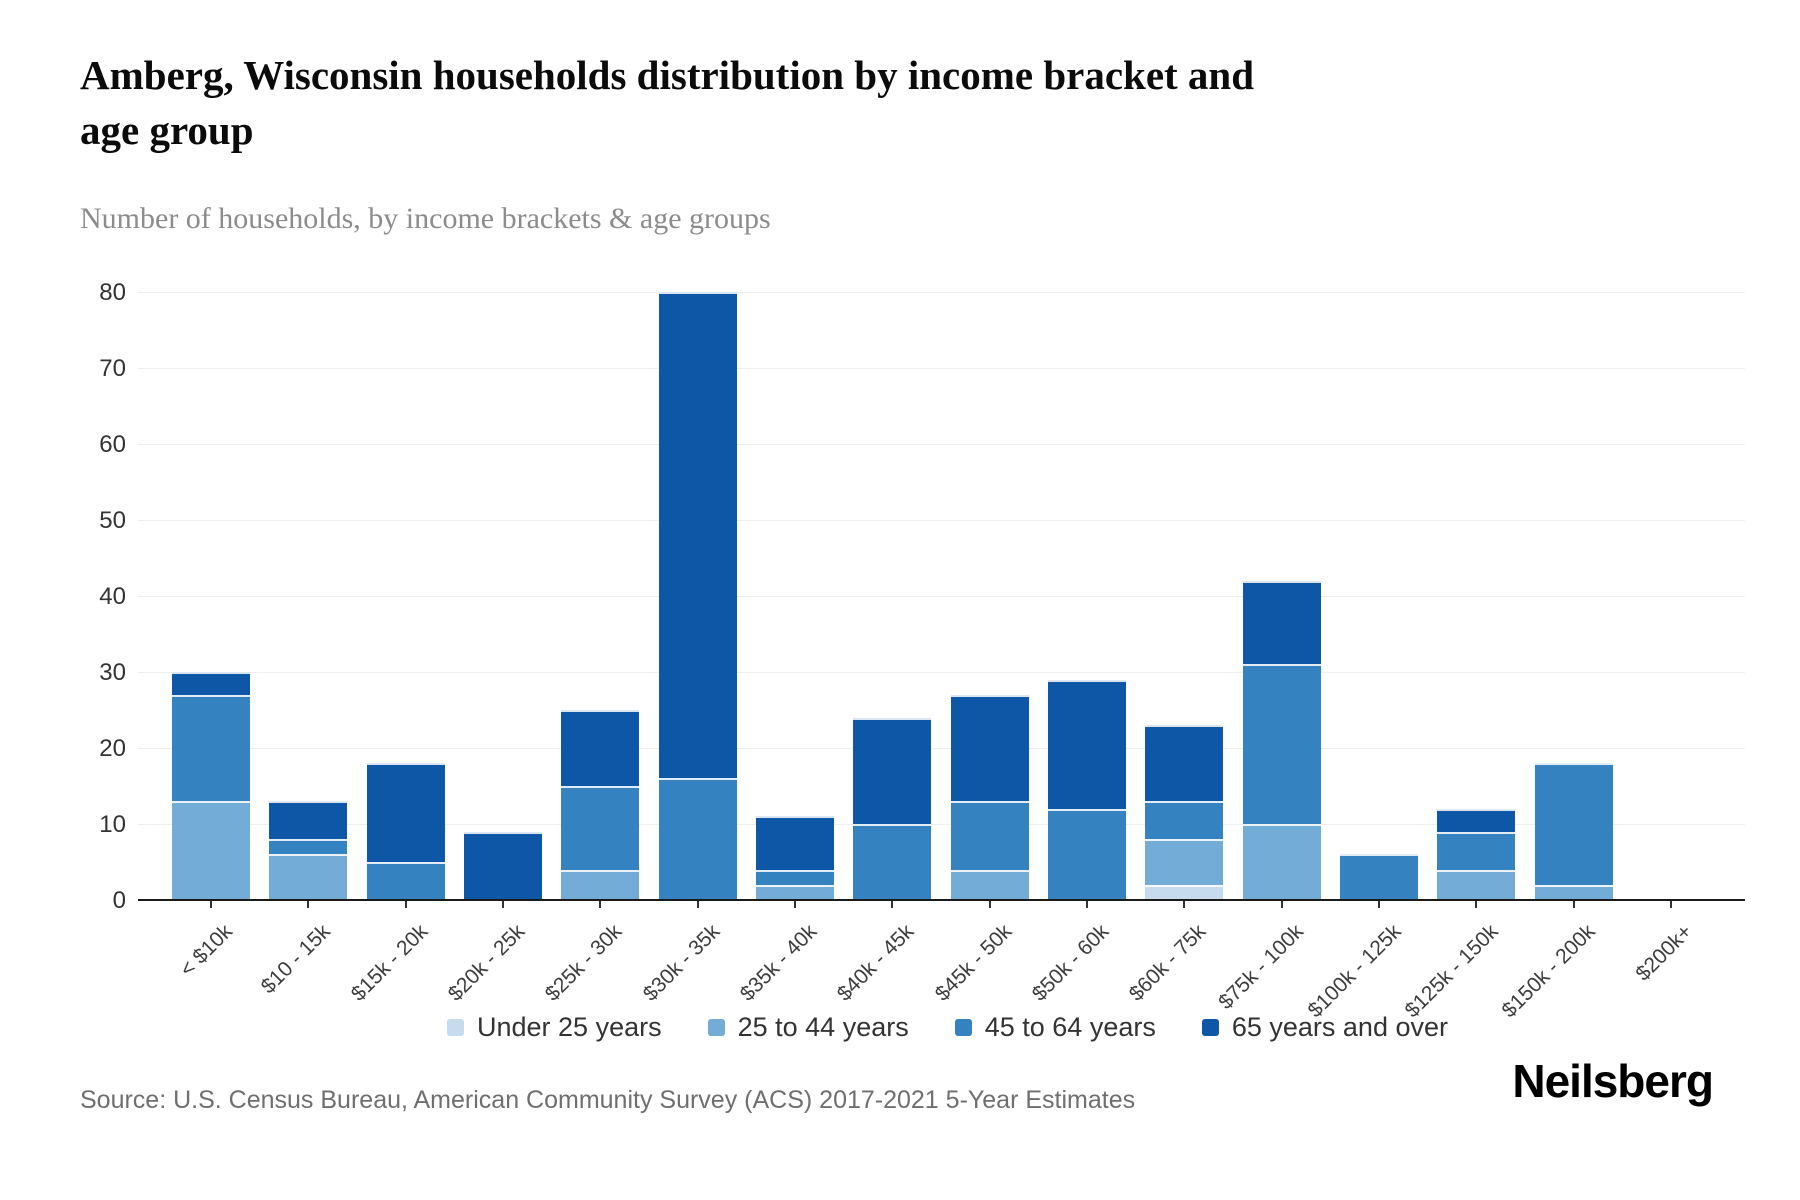 Image resolution: width=1800 pixels, height=1200 pixels. What do you see at coordinates (486, 963) in the screenshot?
I see `x-axis-label: $20k - 25k` at bounding box center [486, 963].